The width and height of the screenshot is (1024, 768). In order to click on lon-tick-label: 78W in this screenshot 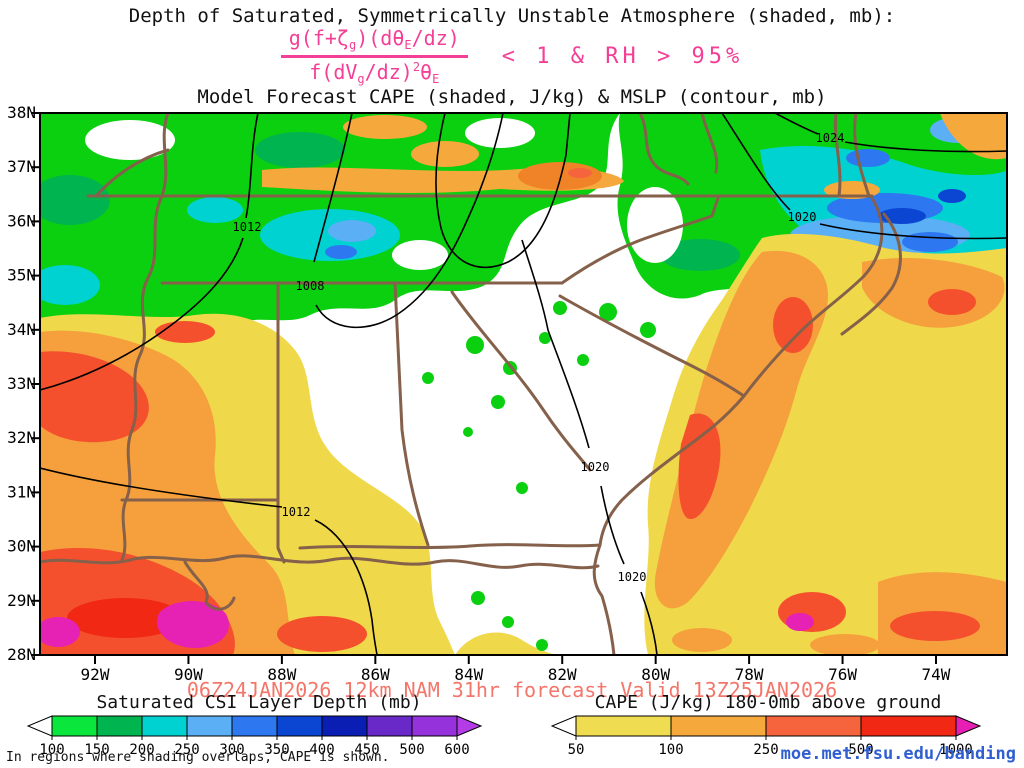, I will do `click(749, 674)`.